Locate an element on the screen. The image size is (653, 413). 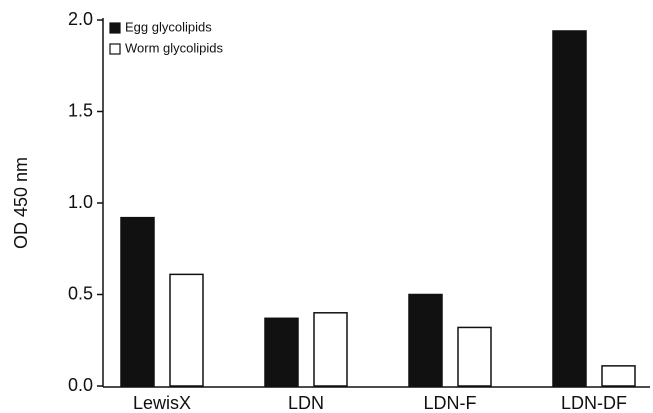
y-axis-label: OD 450 nm is located at coordinates (21, 203).